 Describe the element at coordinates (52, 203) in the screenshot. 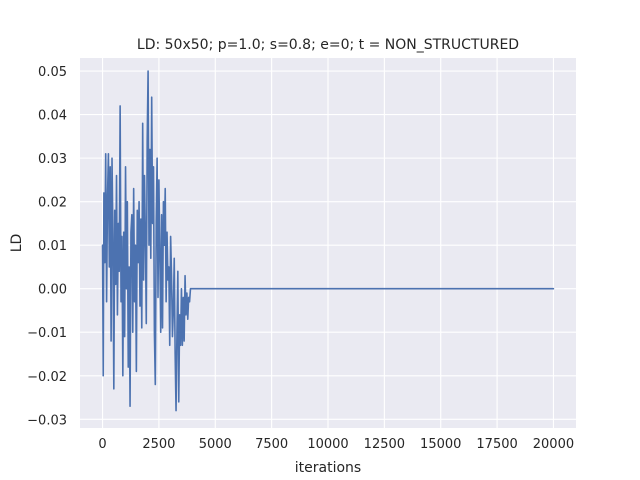

I see `y-tick-label: 0.02` at that location.